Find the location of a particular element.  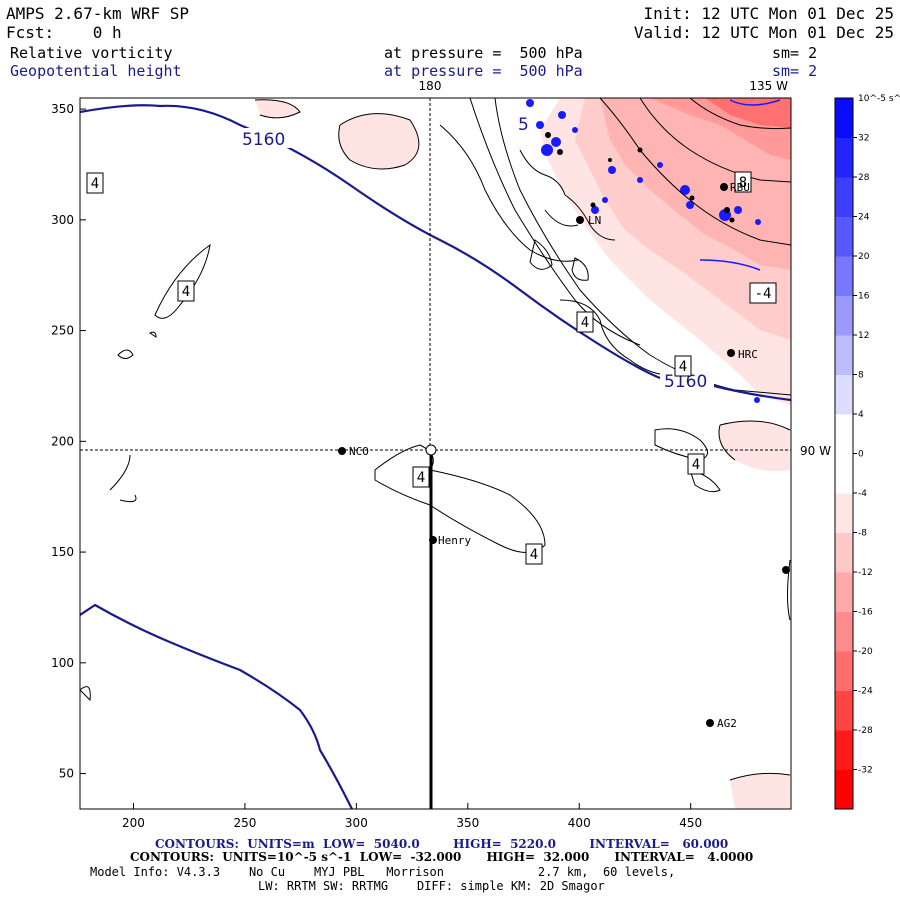

parallel-label-right: 90 W is located at coordinates (815, 451).